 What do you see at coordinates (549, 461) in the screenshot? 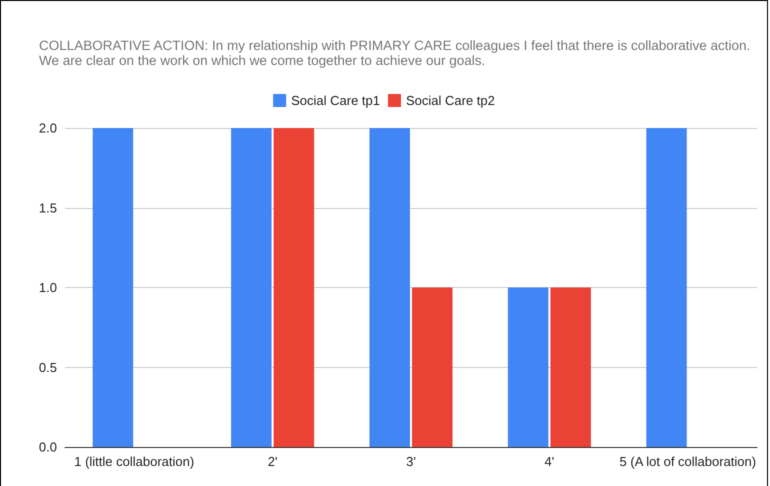
I see `x-tick-label: 4'` at bounding box center [549, 461].